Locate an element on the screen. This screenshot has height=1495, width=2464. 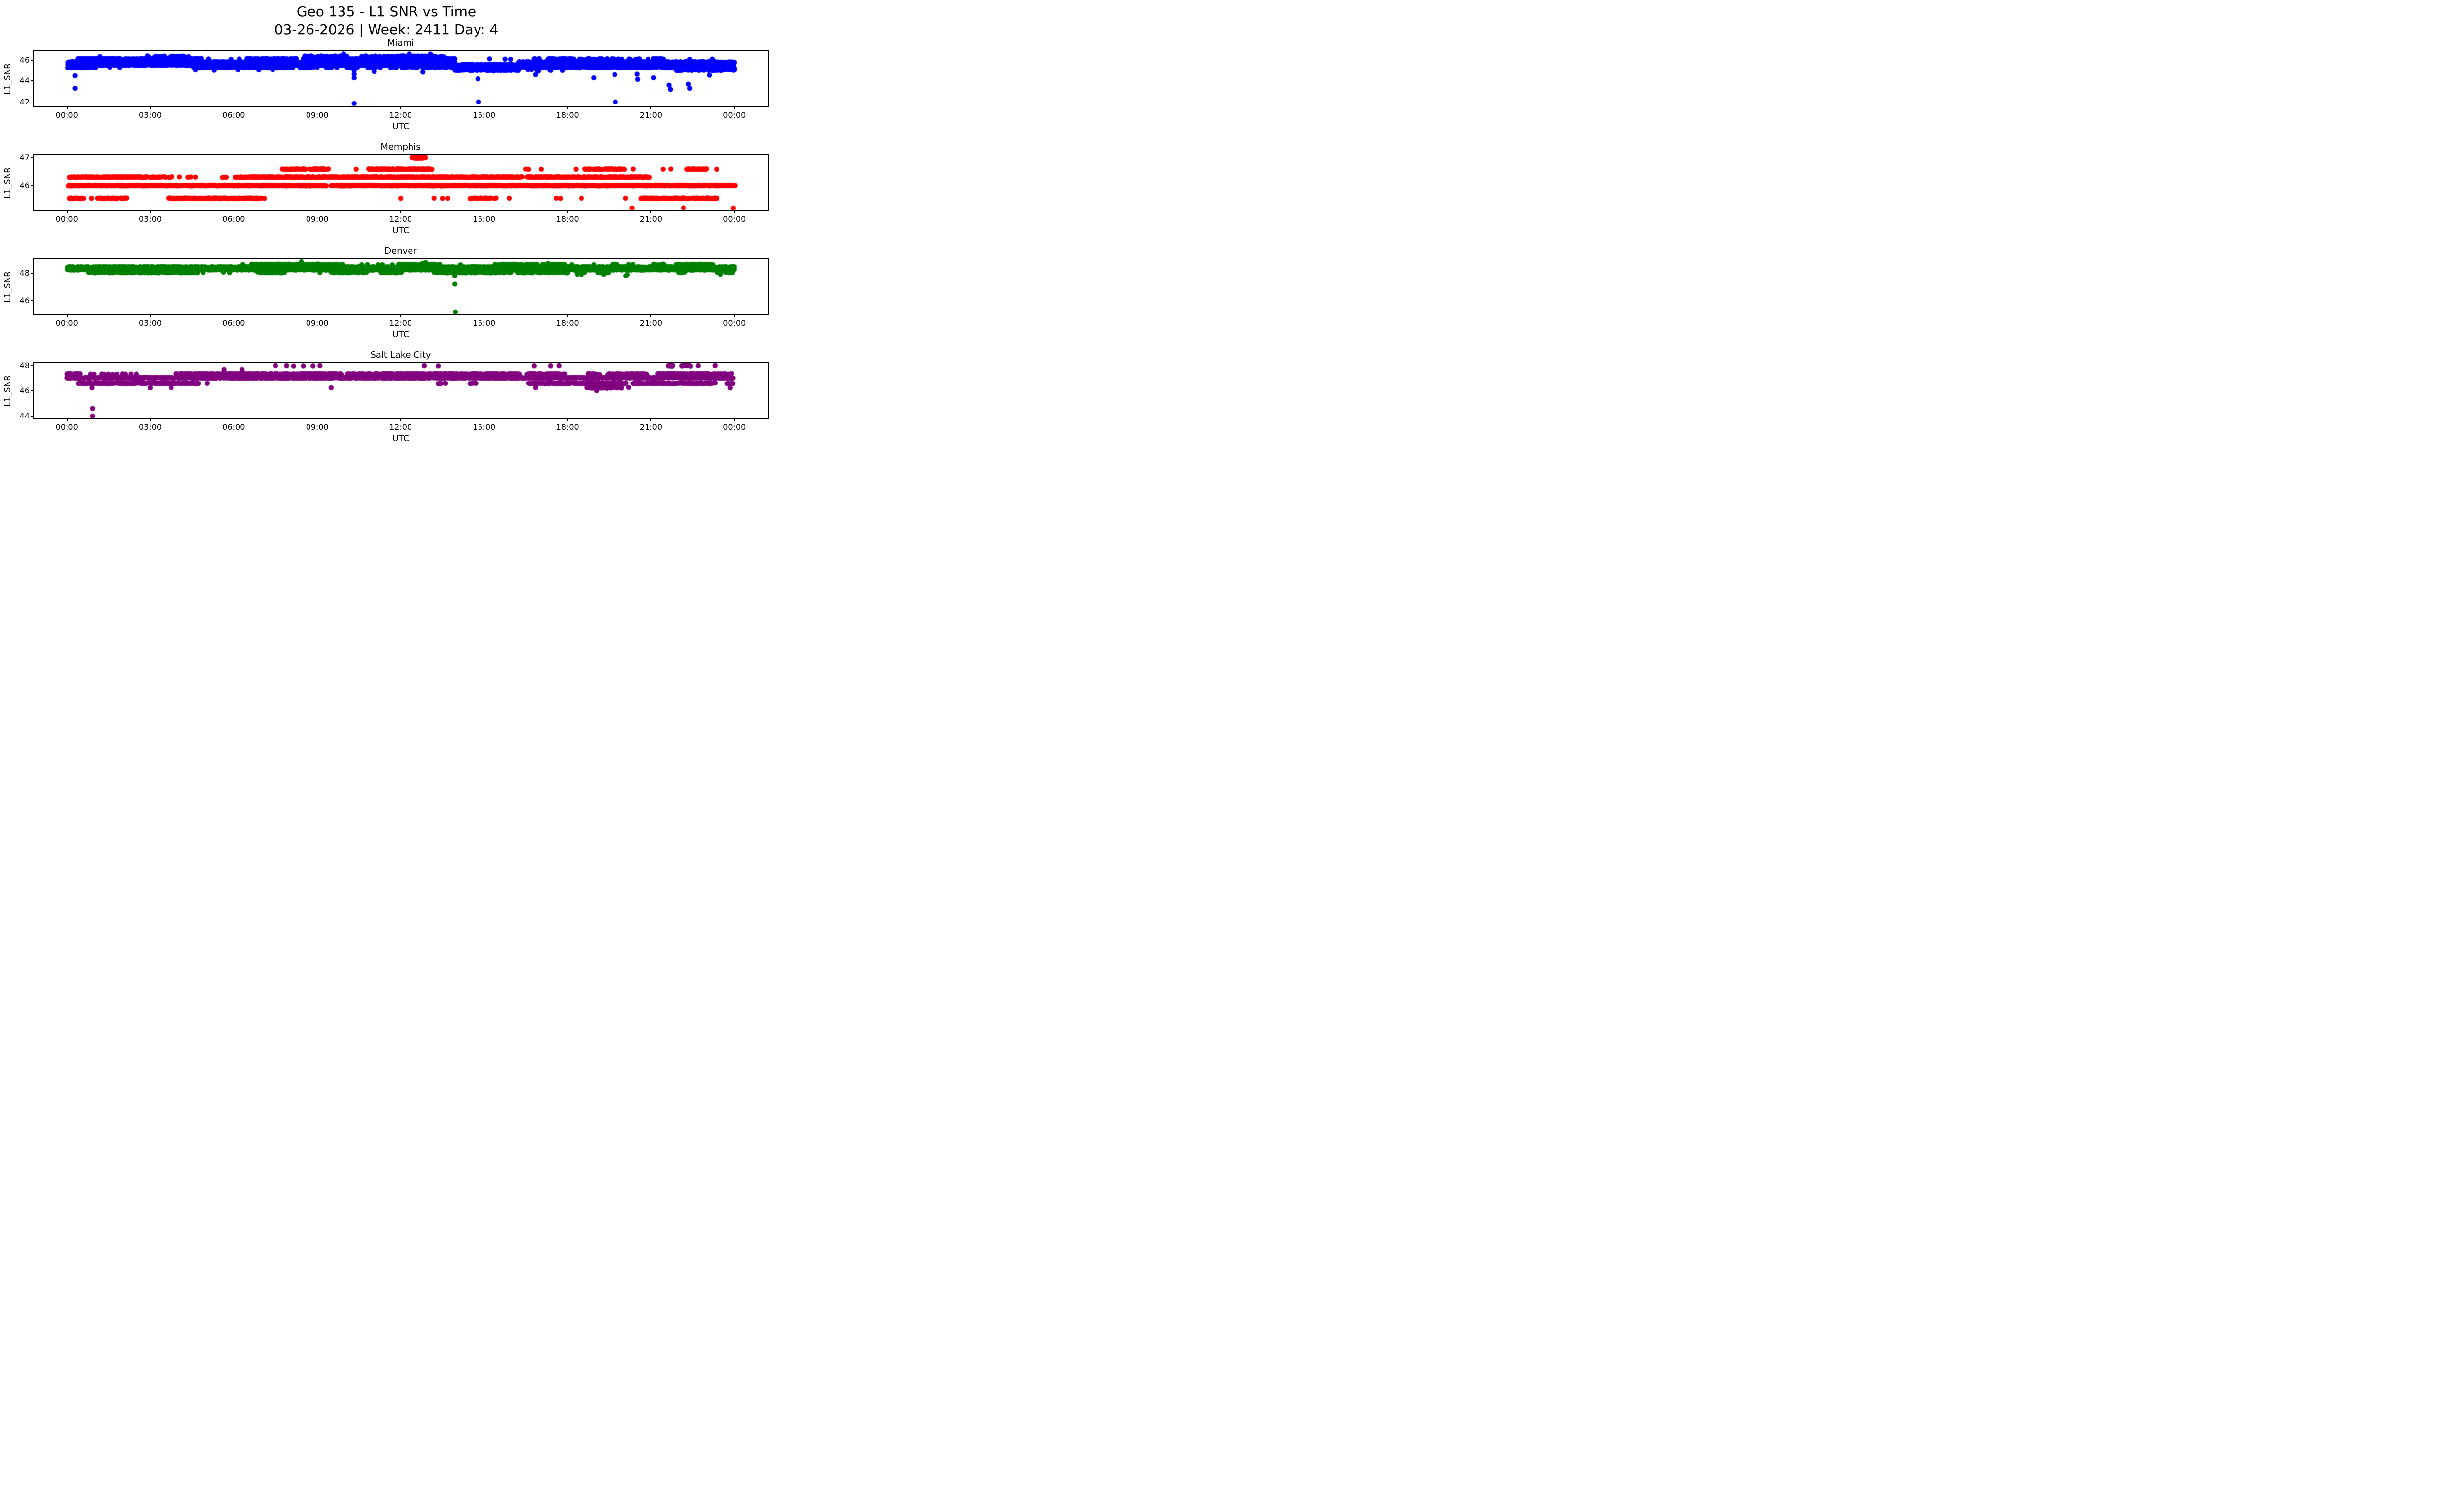
axis-ylabel-1: L1_SNR is located at coordinates (8, 183).